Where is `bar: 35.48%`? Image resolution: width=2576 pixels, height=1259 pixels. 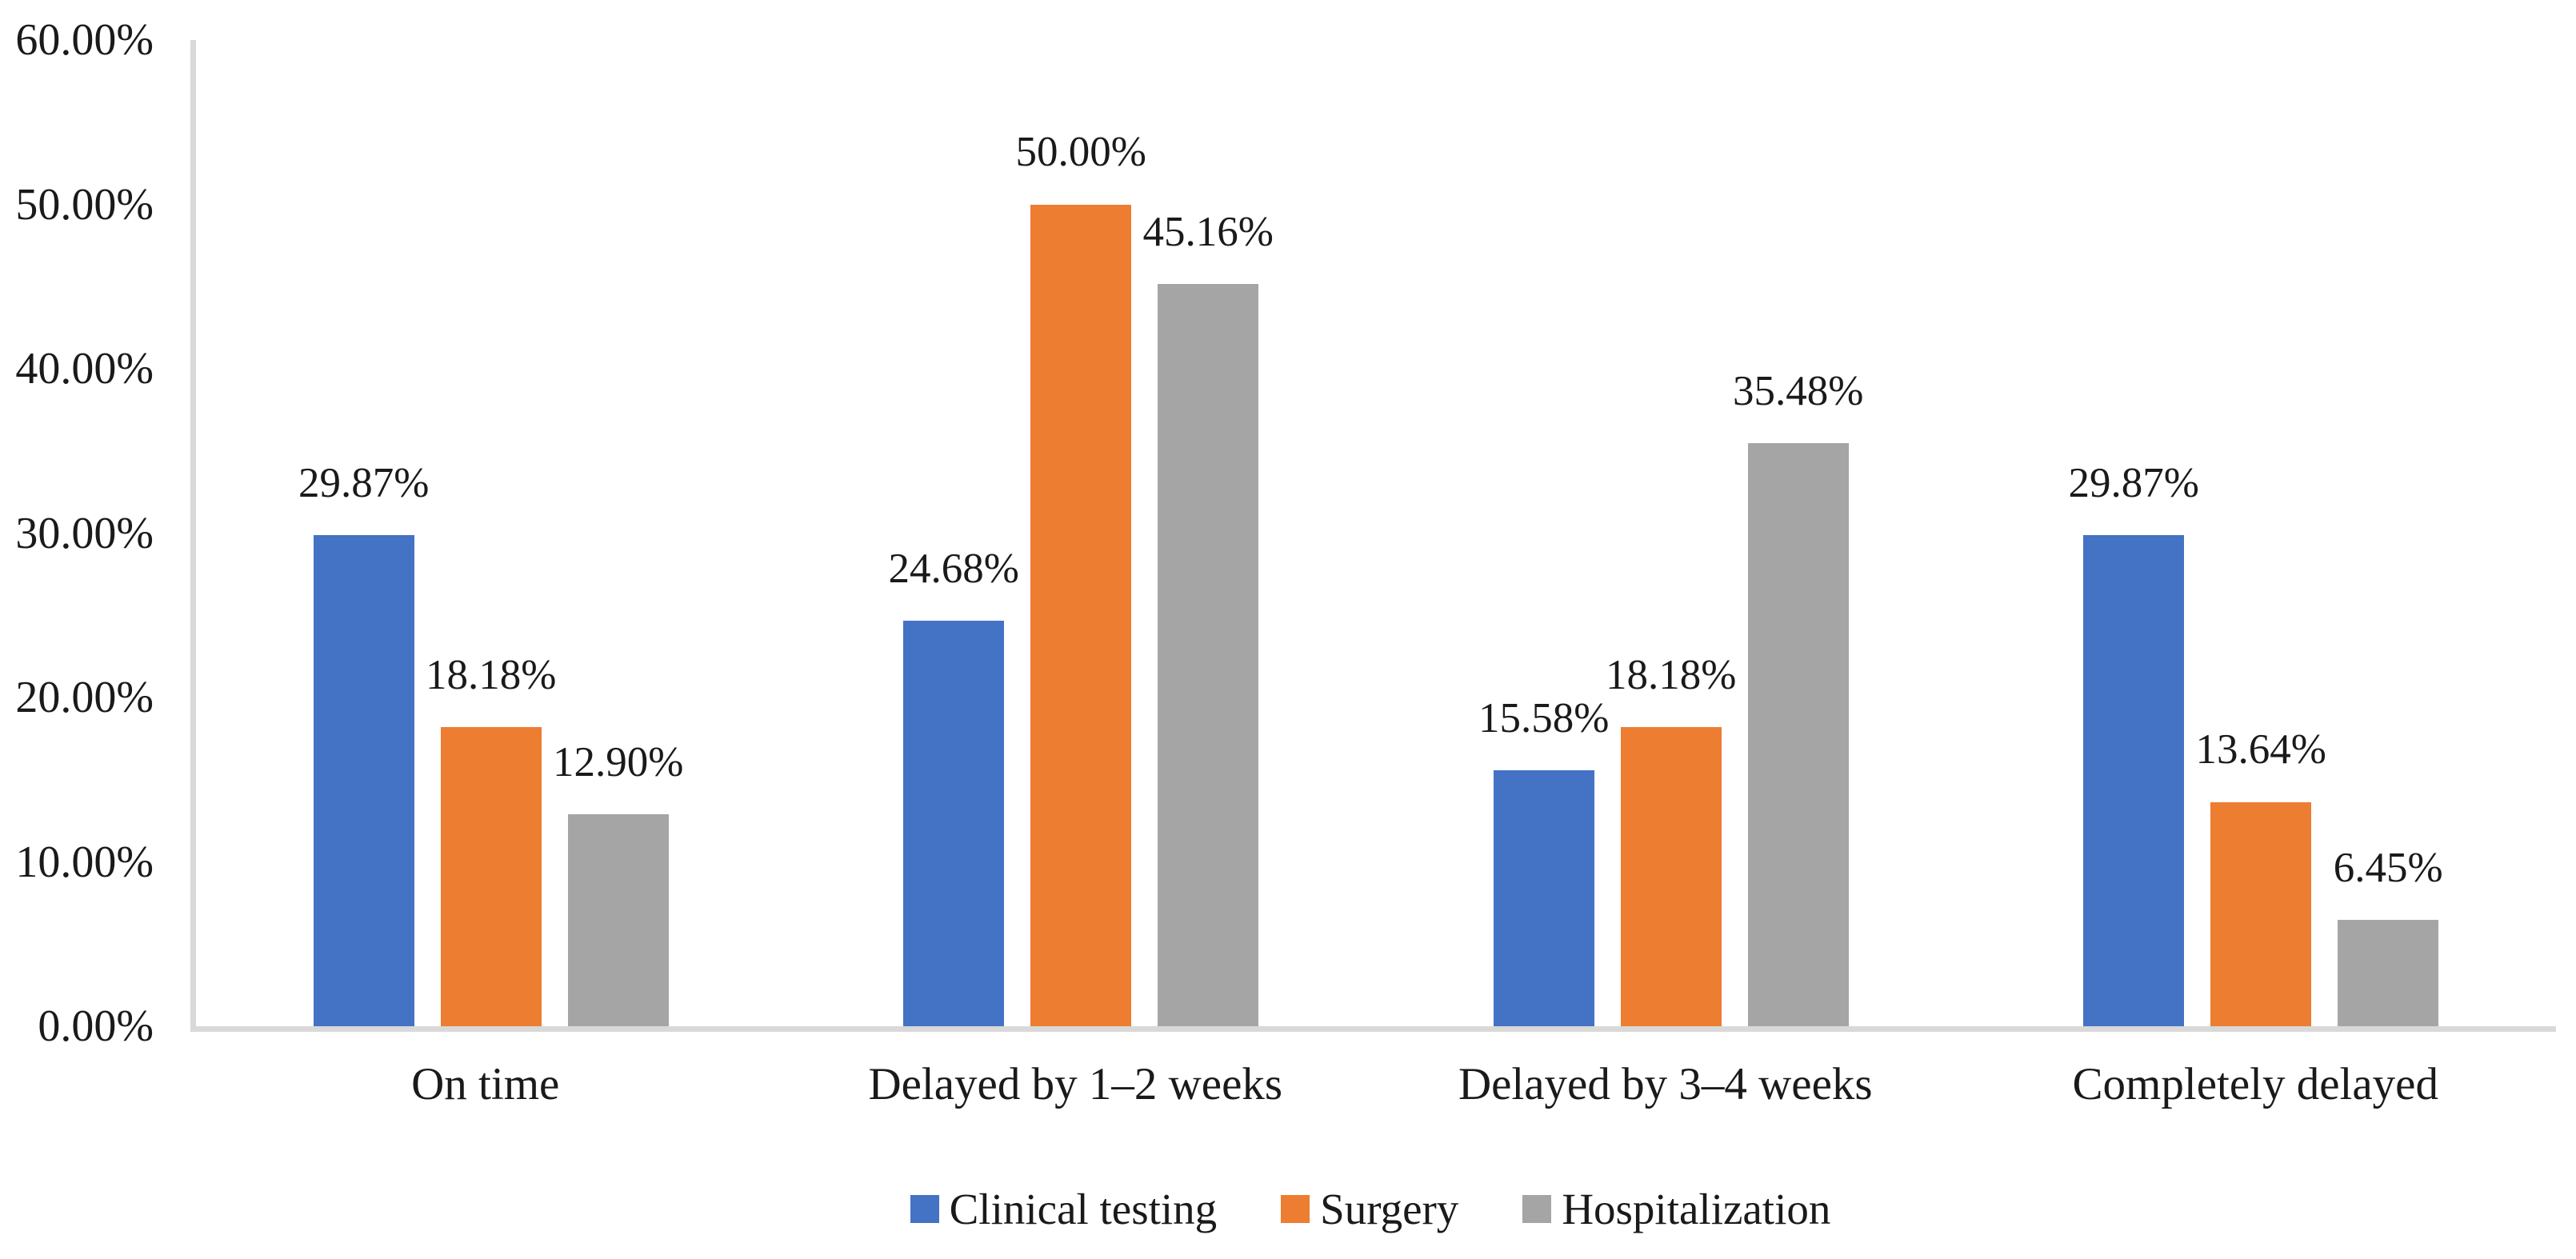
bar: 35.48% is located at coordinates (1798, 697).